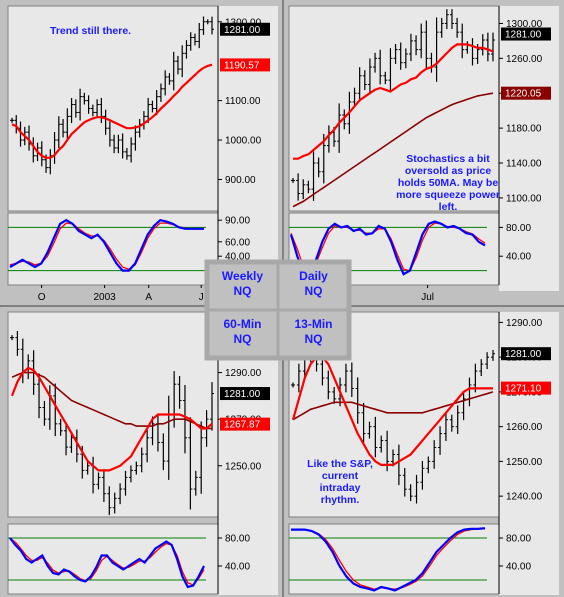 This screenshot has width=564, height=597. What do you see at coordinates (242, 65) in the screenshot?
I see `price-tag-label: 1190.57` at bounding box center [242, 65].